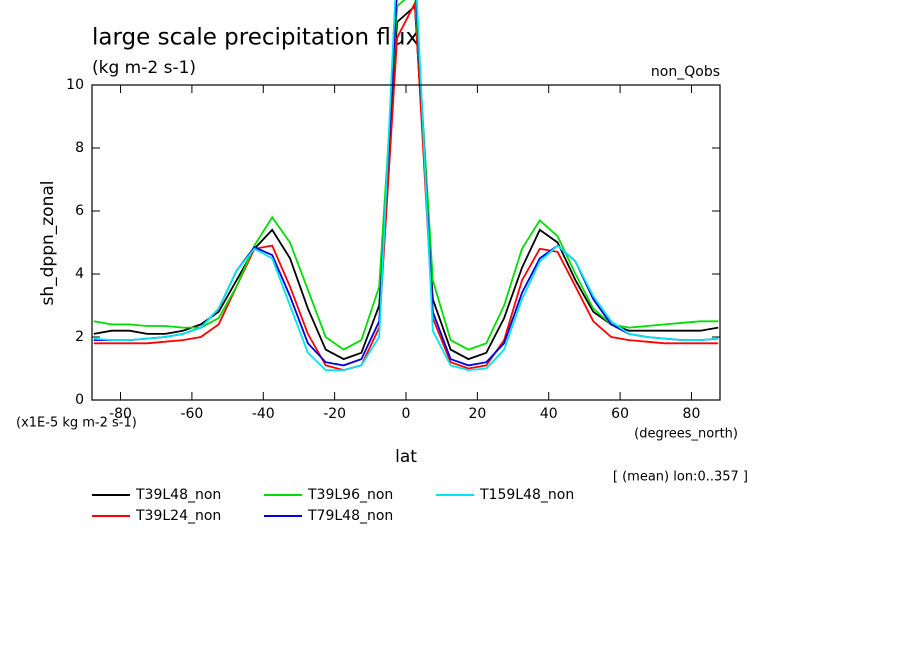  I want to click on chart-title: large scale precipitation flux, so click(255, 38).